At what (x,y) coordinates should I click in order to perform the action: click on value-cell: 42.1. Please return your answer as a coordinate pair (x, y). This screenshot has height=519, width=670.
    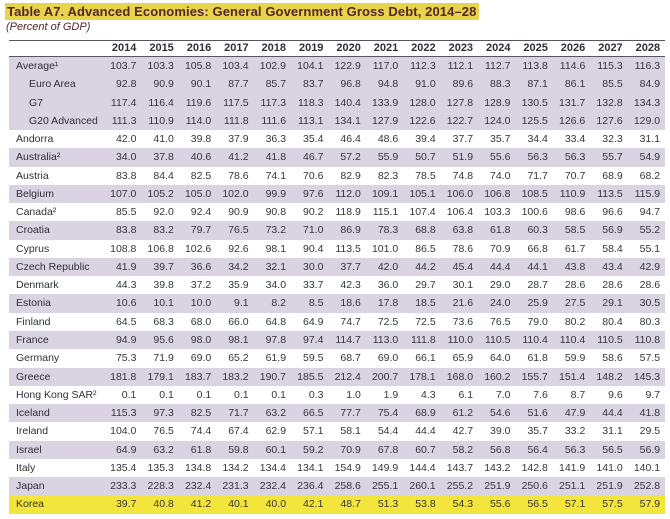
    Looking at the image, I should click on (313, 504).